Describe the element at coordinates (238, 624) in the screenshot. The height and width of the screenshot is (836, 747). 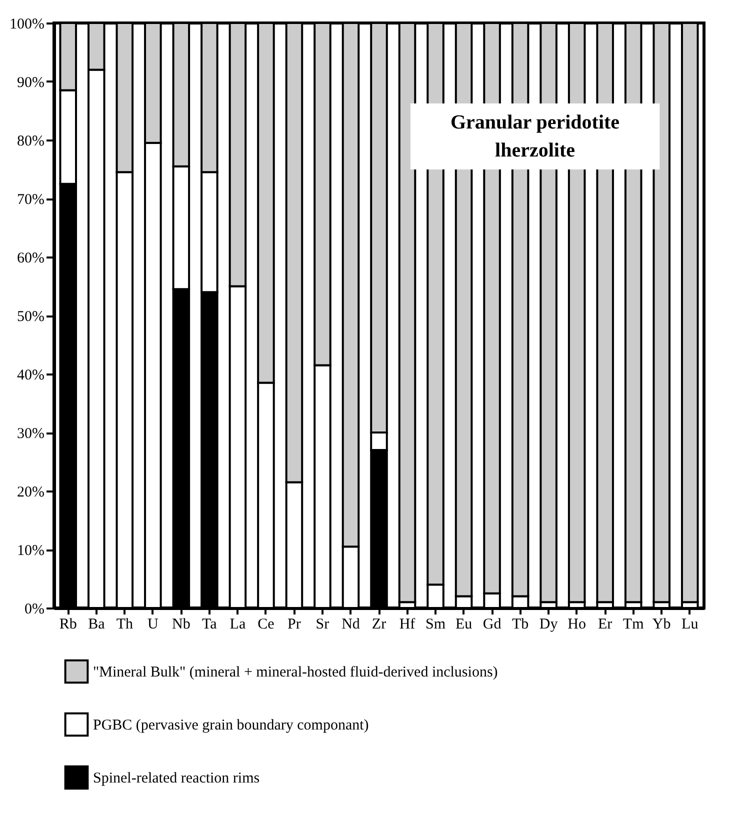
I see `x-tick-label: La` at that location.